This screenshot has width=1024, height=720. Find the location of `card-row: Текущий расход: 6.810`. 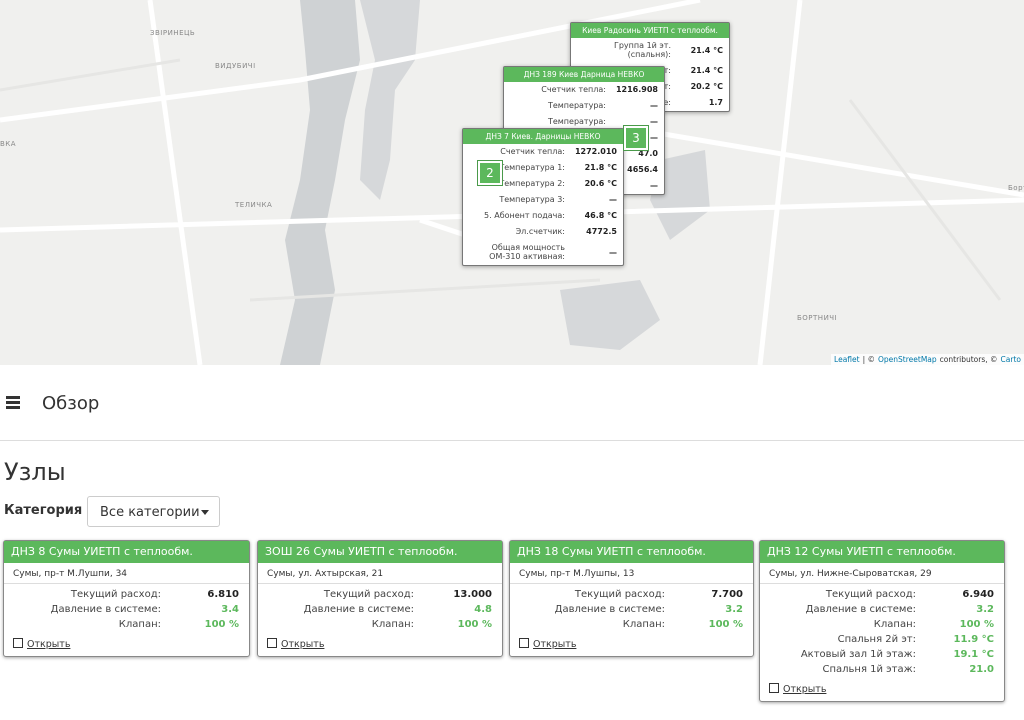

card-row: Текущий расход: 6.810 is located at coordinates (126, 594).